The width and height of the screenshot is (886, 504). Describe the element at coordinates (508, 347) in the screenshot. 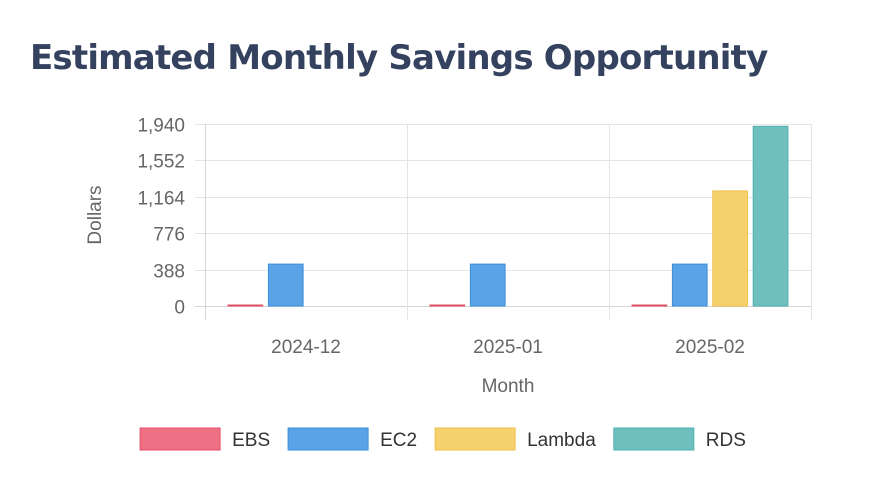

I see `x-tick-label: 2025-01` at that location.